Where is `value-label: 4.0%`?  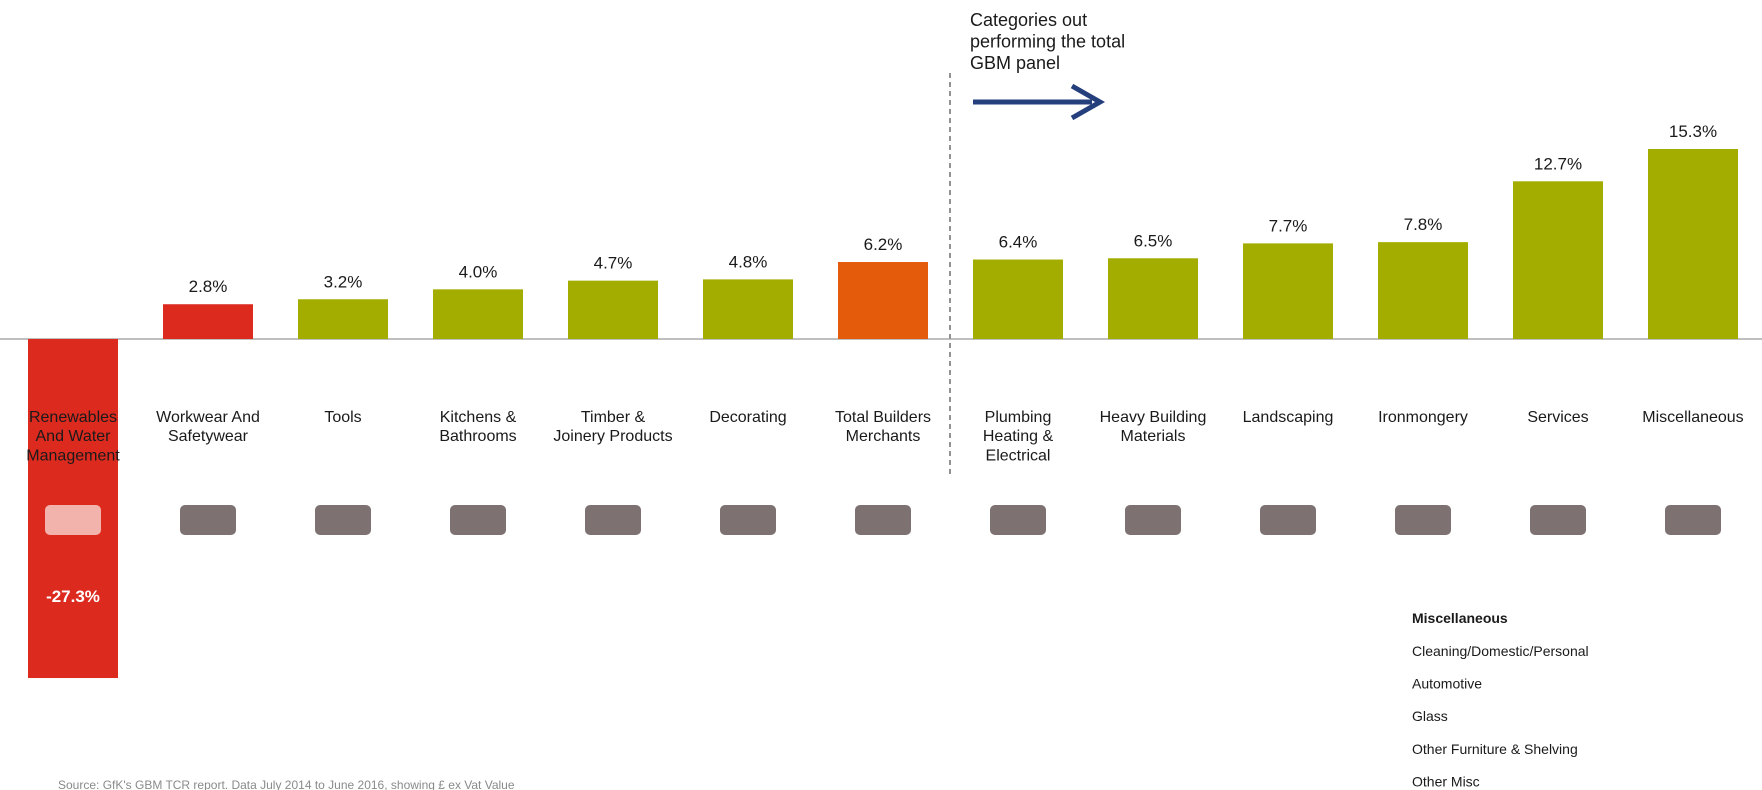
value-label: 4.0% is located at coordinates (478, 271).